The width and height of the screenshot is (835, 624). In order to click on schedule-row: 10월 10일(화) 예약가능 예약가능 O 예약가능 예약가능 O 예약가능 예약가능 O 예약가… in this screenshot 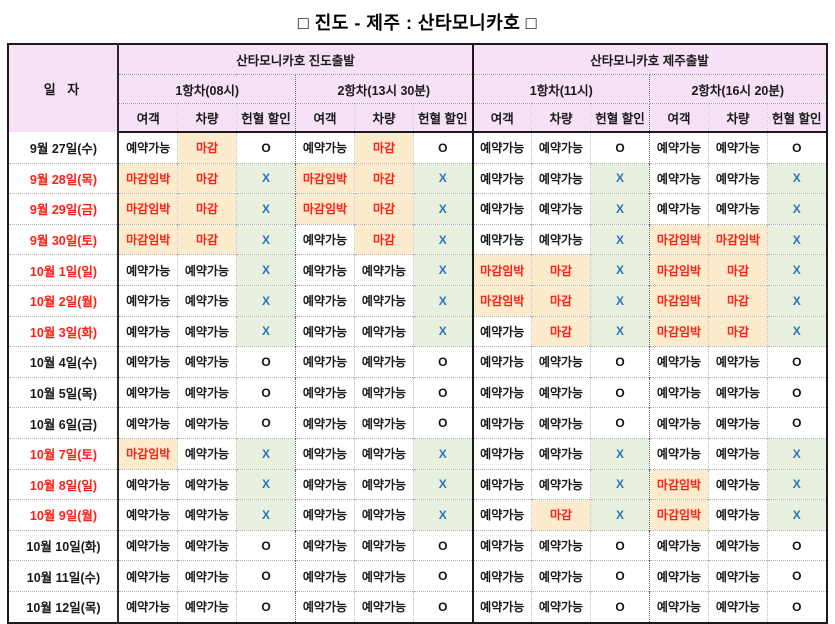, I will do `click(417, 545)`.